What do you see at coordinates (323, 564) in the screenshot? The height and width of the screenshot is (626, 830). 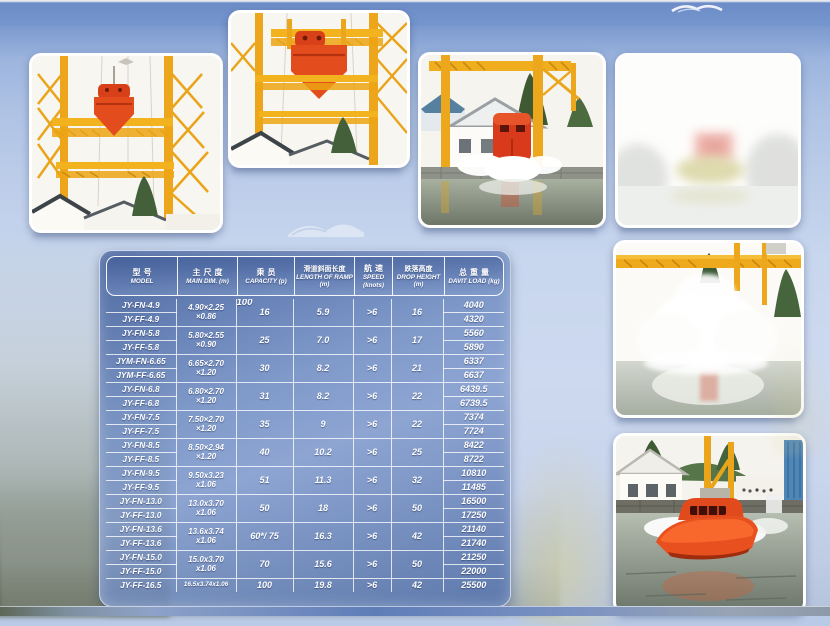 I see `ramp-length-cell: 15.6` at bounding box center [323, 564].